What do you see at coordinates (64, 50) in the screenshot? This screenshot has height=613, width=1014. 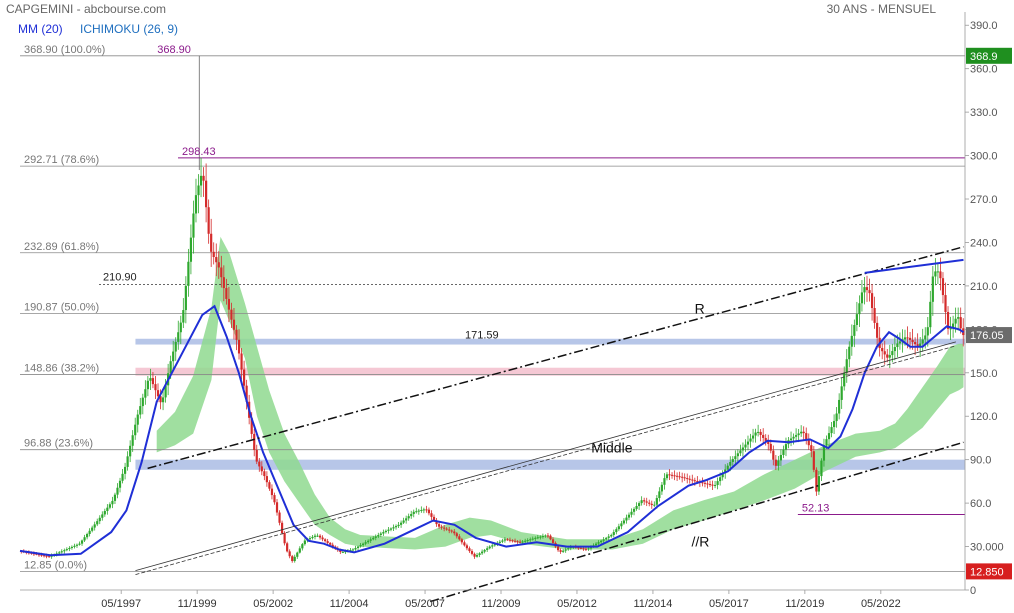 I see `fib-label-0: 368.90 (100.0%)` at bounding box center [64, 50].